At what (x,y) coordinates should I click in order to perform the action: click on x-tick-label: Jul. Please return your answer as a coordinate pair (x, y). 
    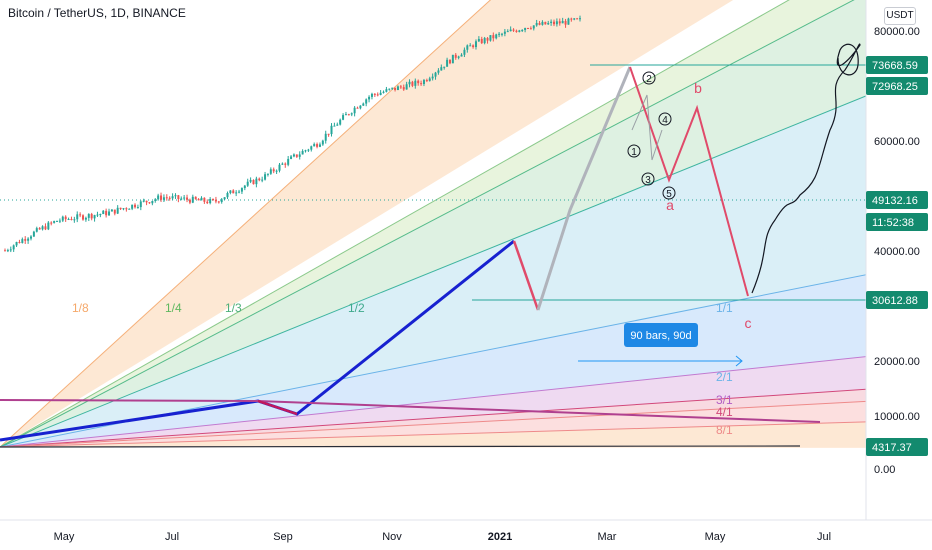
    Looking at the image, I should click on (824, 537).